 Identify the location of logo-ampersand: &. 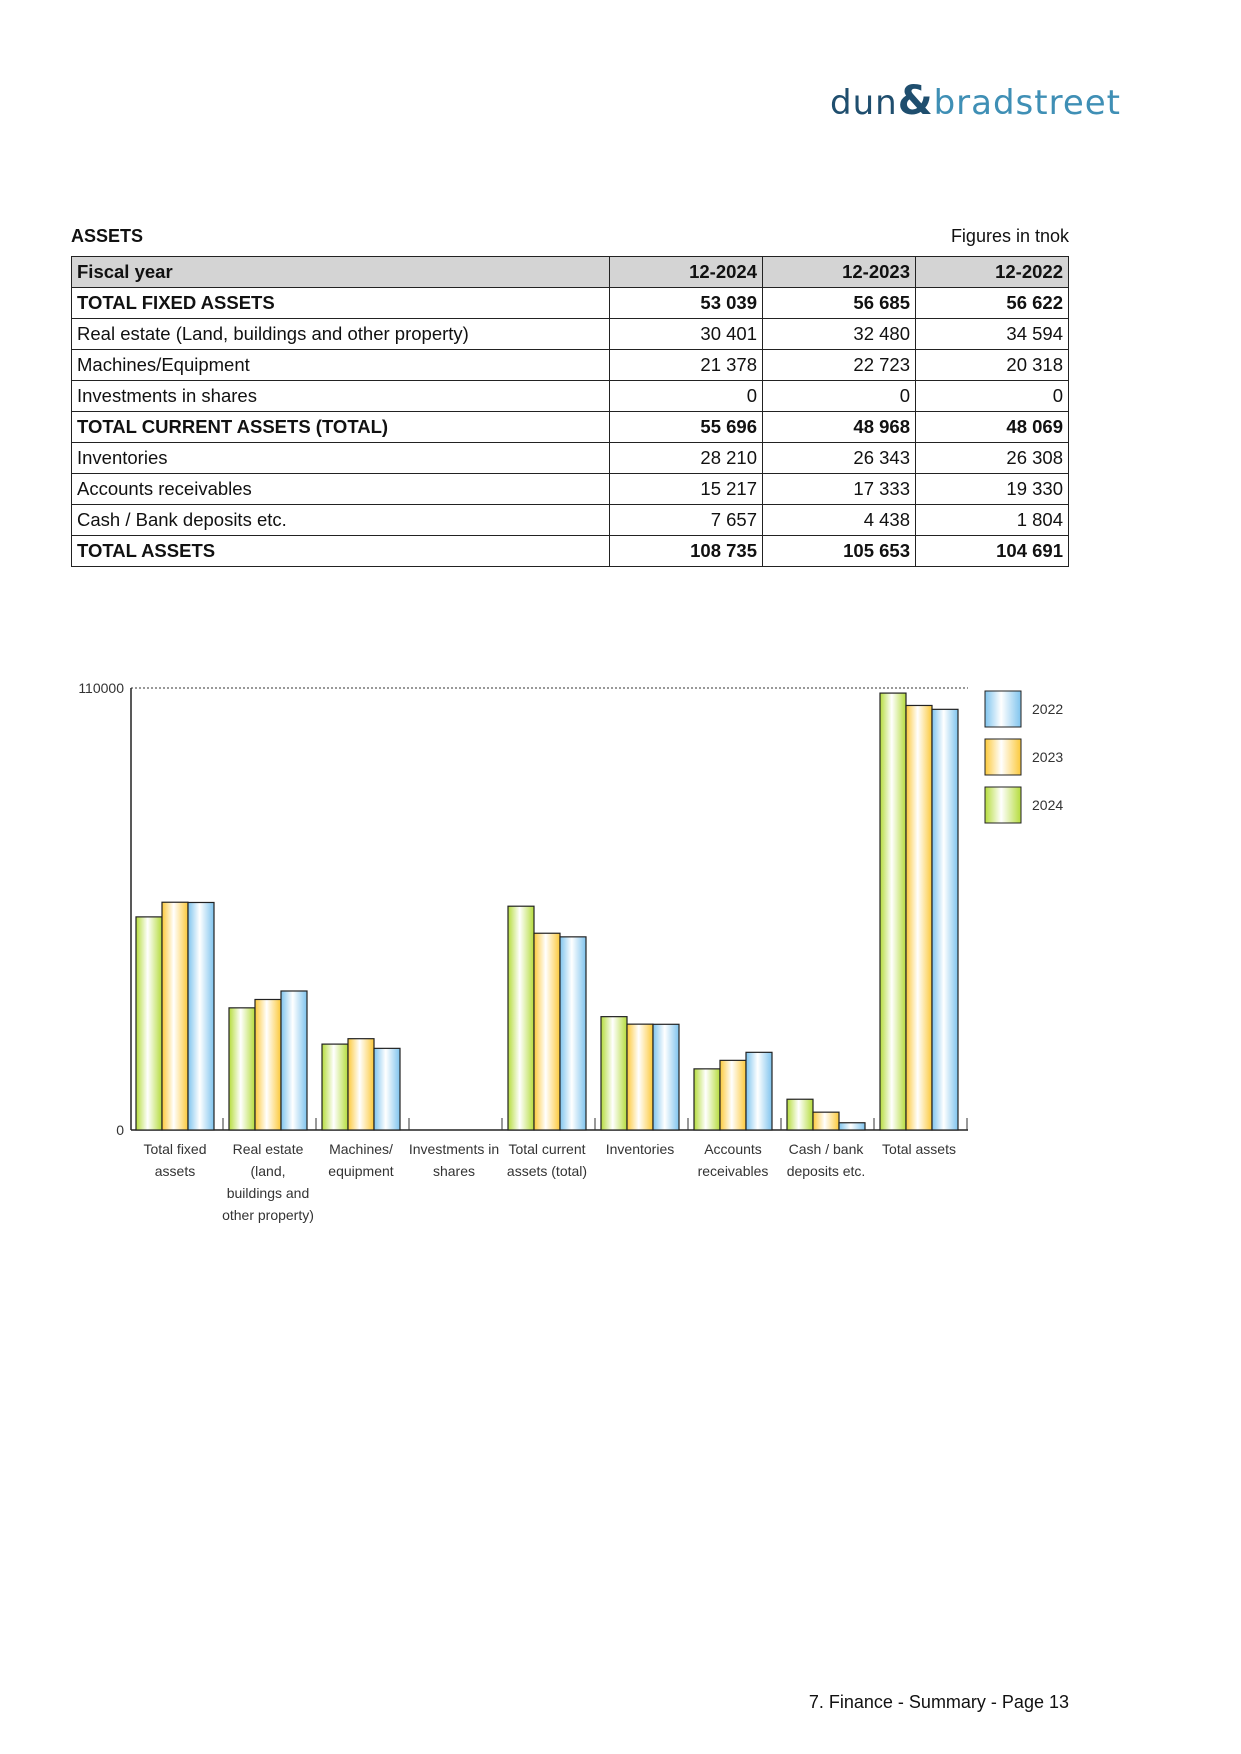
(915, 101).